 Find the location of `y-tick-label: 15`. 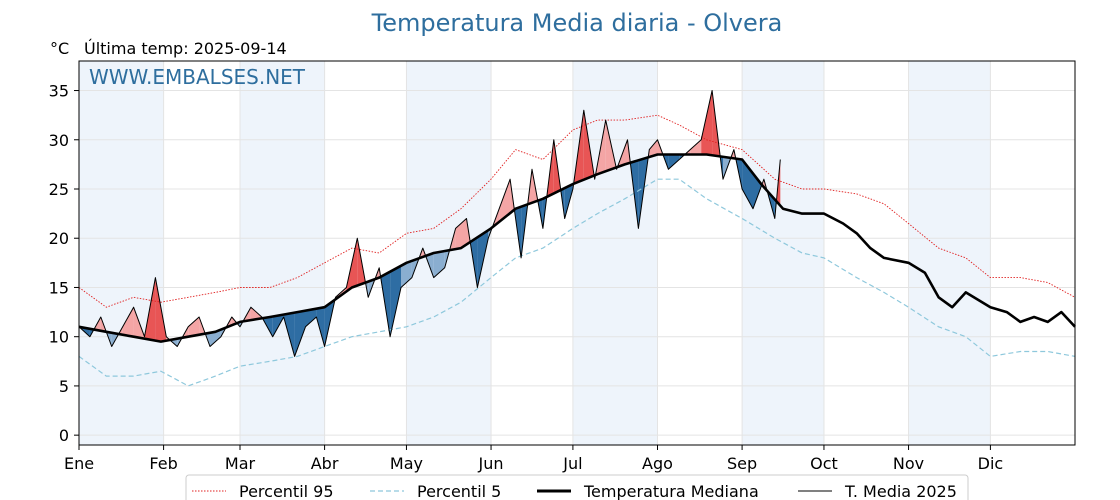

y-tick-label: 15 is located at coordinates (59, 287).